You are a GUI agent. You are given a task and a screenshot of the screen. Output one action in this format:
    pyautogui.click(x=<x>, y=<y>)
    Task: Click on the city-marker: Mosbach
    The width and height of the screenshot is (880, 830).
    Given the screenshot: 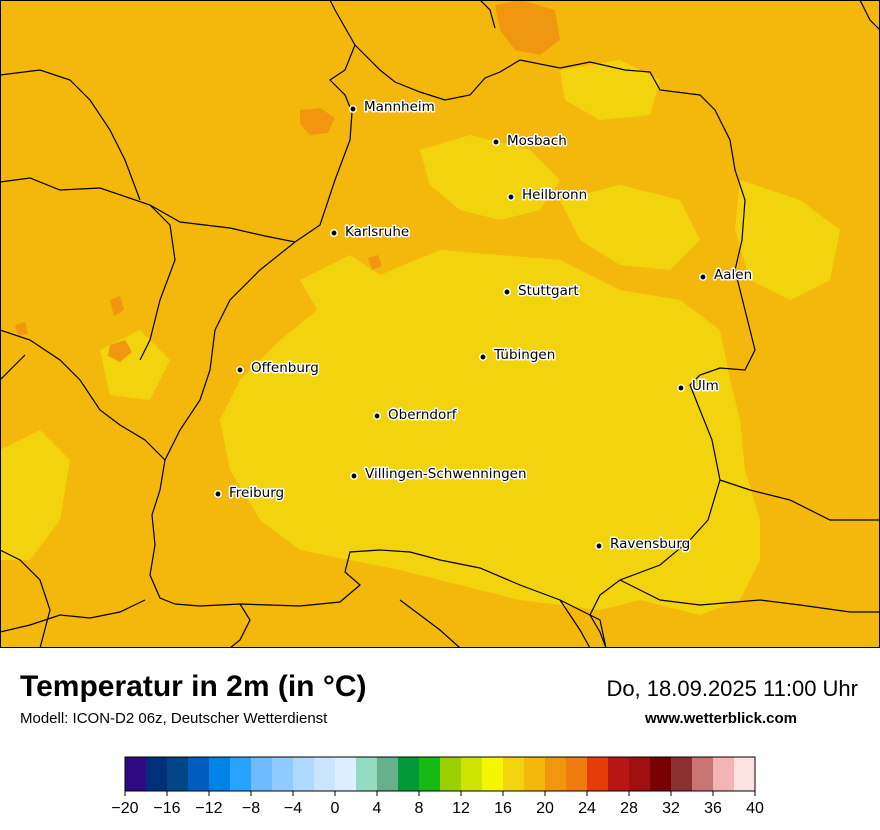 What is the action you would take?
    pyautogui.click(x=530, y=141)
    